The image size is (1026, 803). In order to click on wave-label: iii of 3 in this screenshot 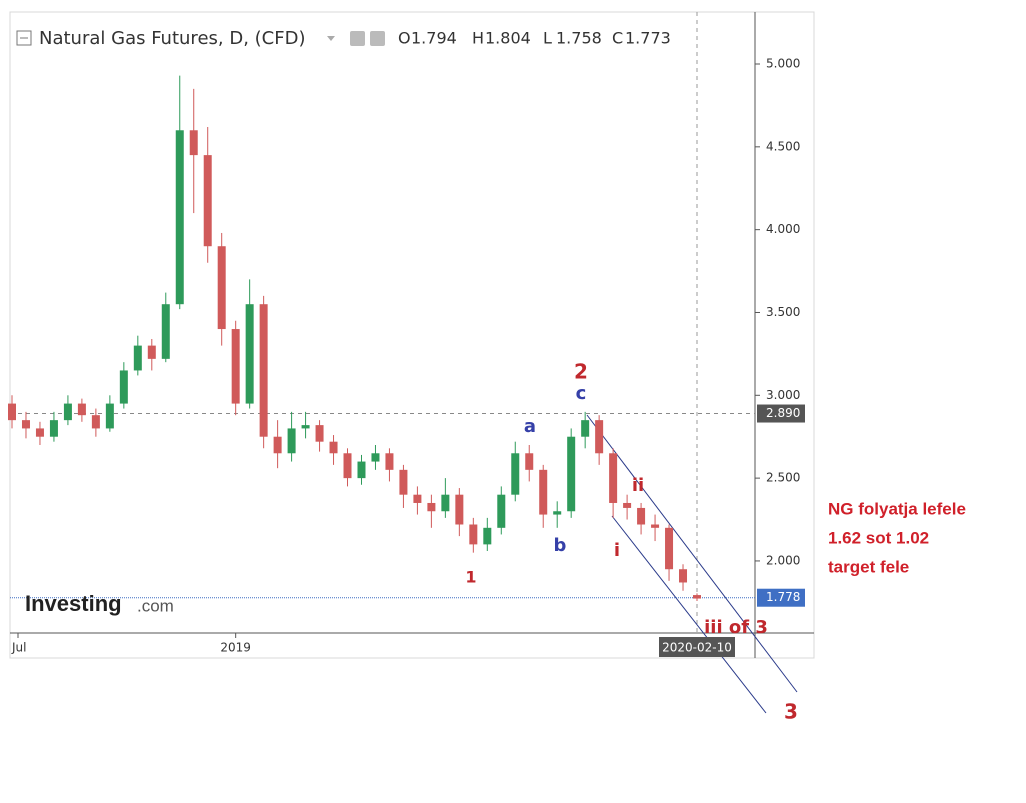, I will do `click(736, 627)`.